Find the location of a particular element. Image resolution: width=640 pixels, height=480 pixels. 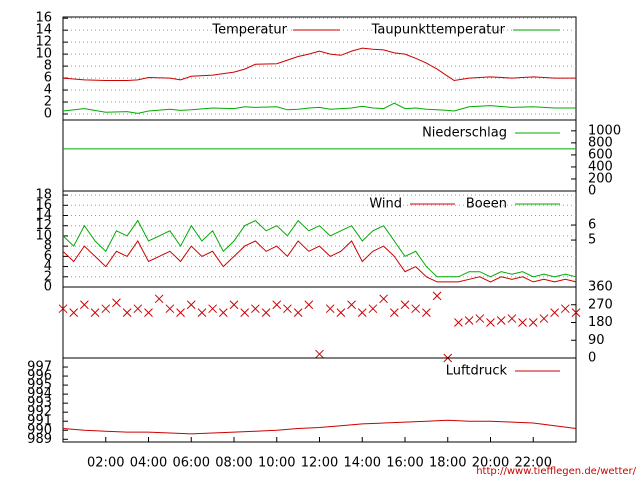

y-tick-label: 10 is located at coordinates (43, 235).